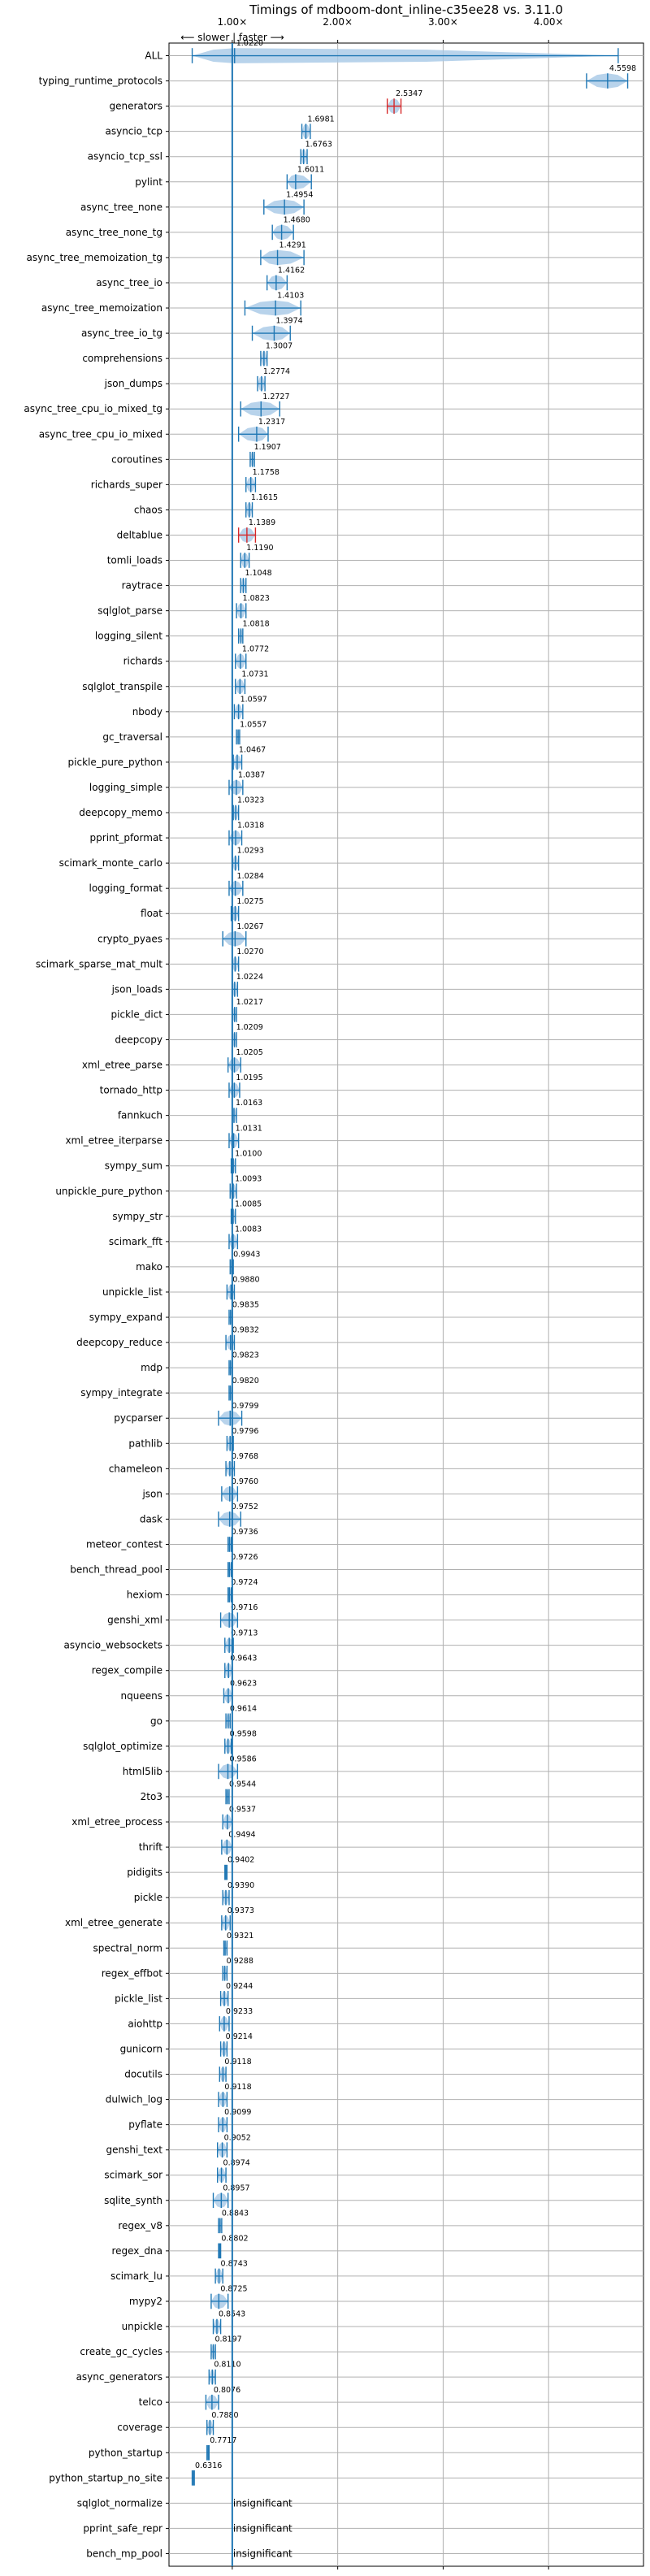  What do you see at coordinates (242, 1759) in the screenshot?
I see `value-label: 0.9586` at bounding box center [242, 1759].